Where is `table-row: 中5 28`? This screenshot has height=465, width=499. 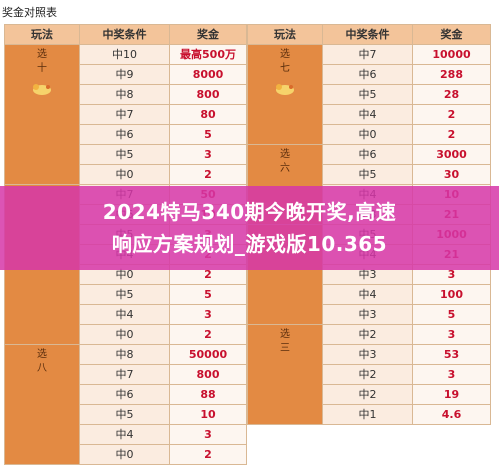 table-row: 中5 28 is located at coordinates (369, 94).